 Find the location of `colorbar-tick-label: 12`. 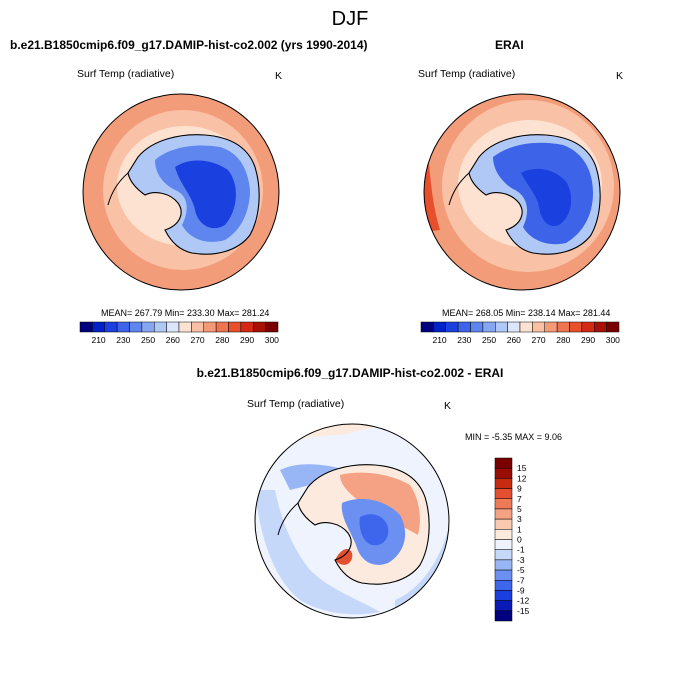

colorbar-tick-label: 12 is located at coordinates (522, 478).